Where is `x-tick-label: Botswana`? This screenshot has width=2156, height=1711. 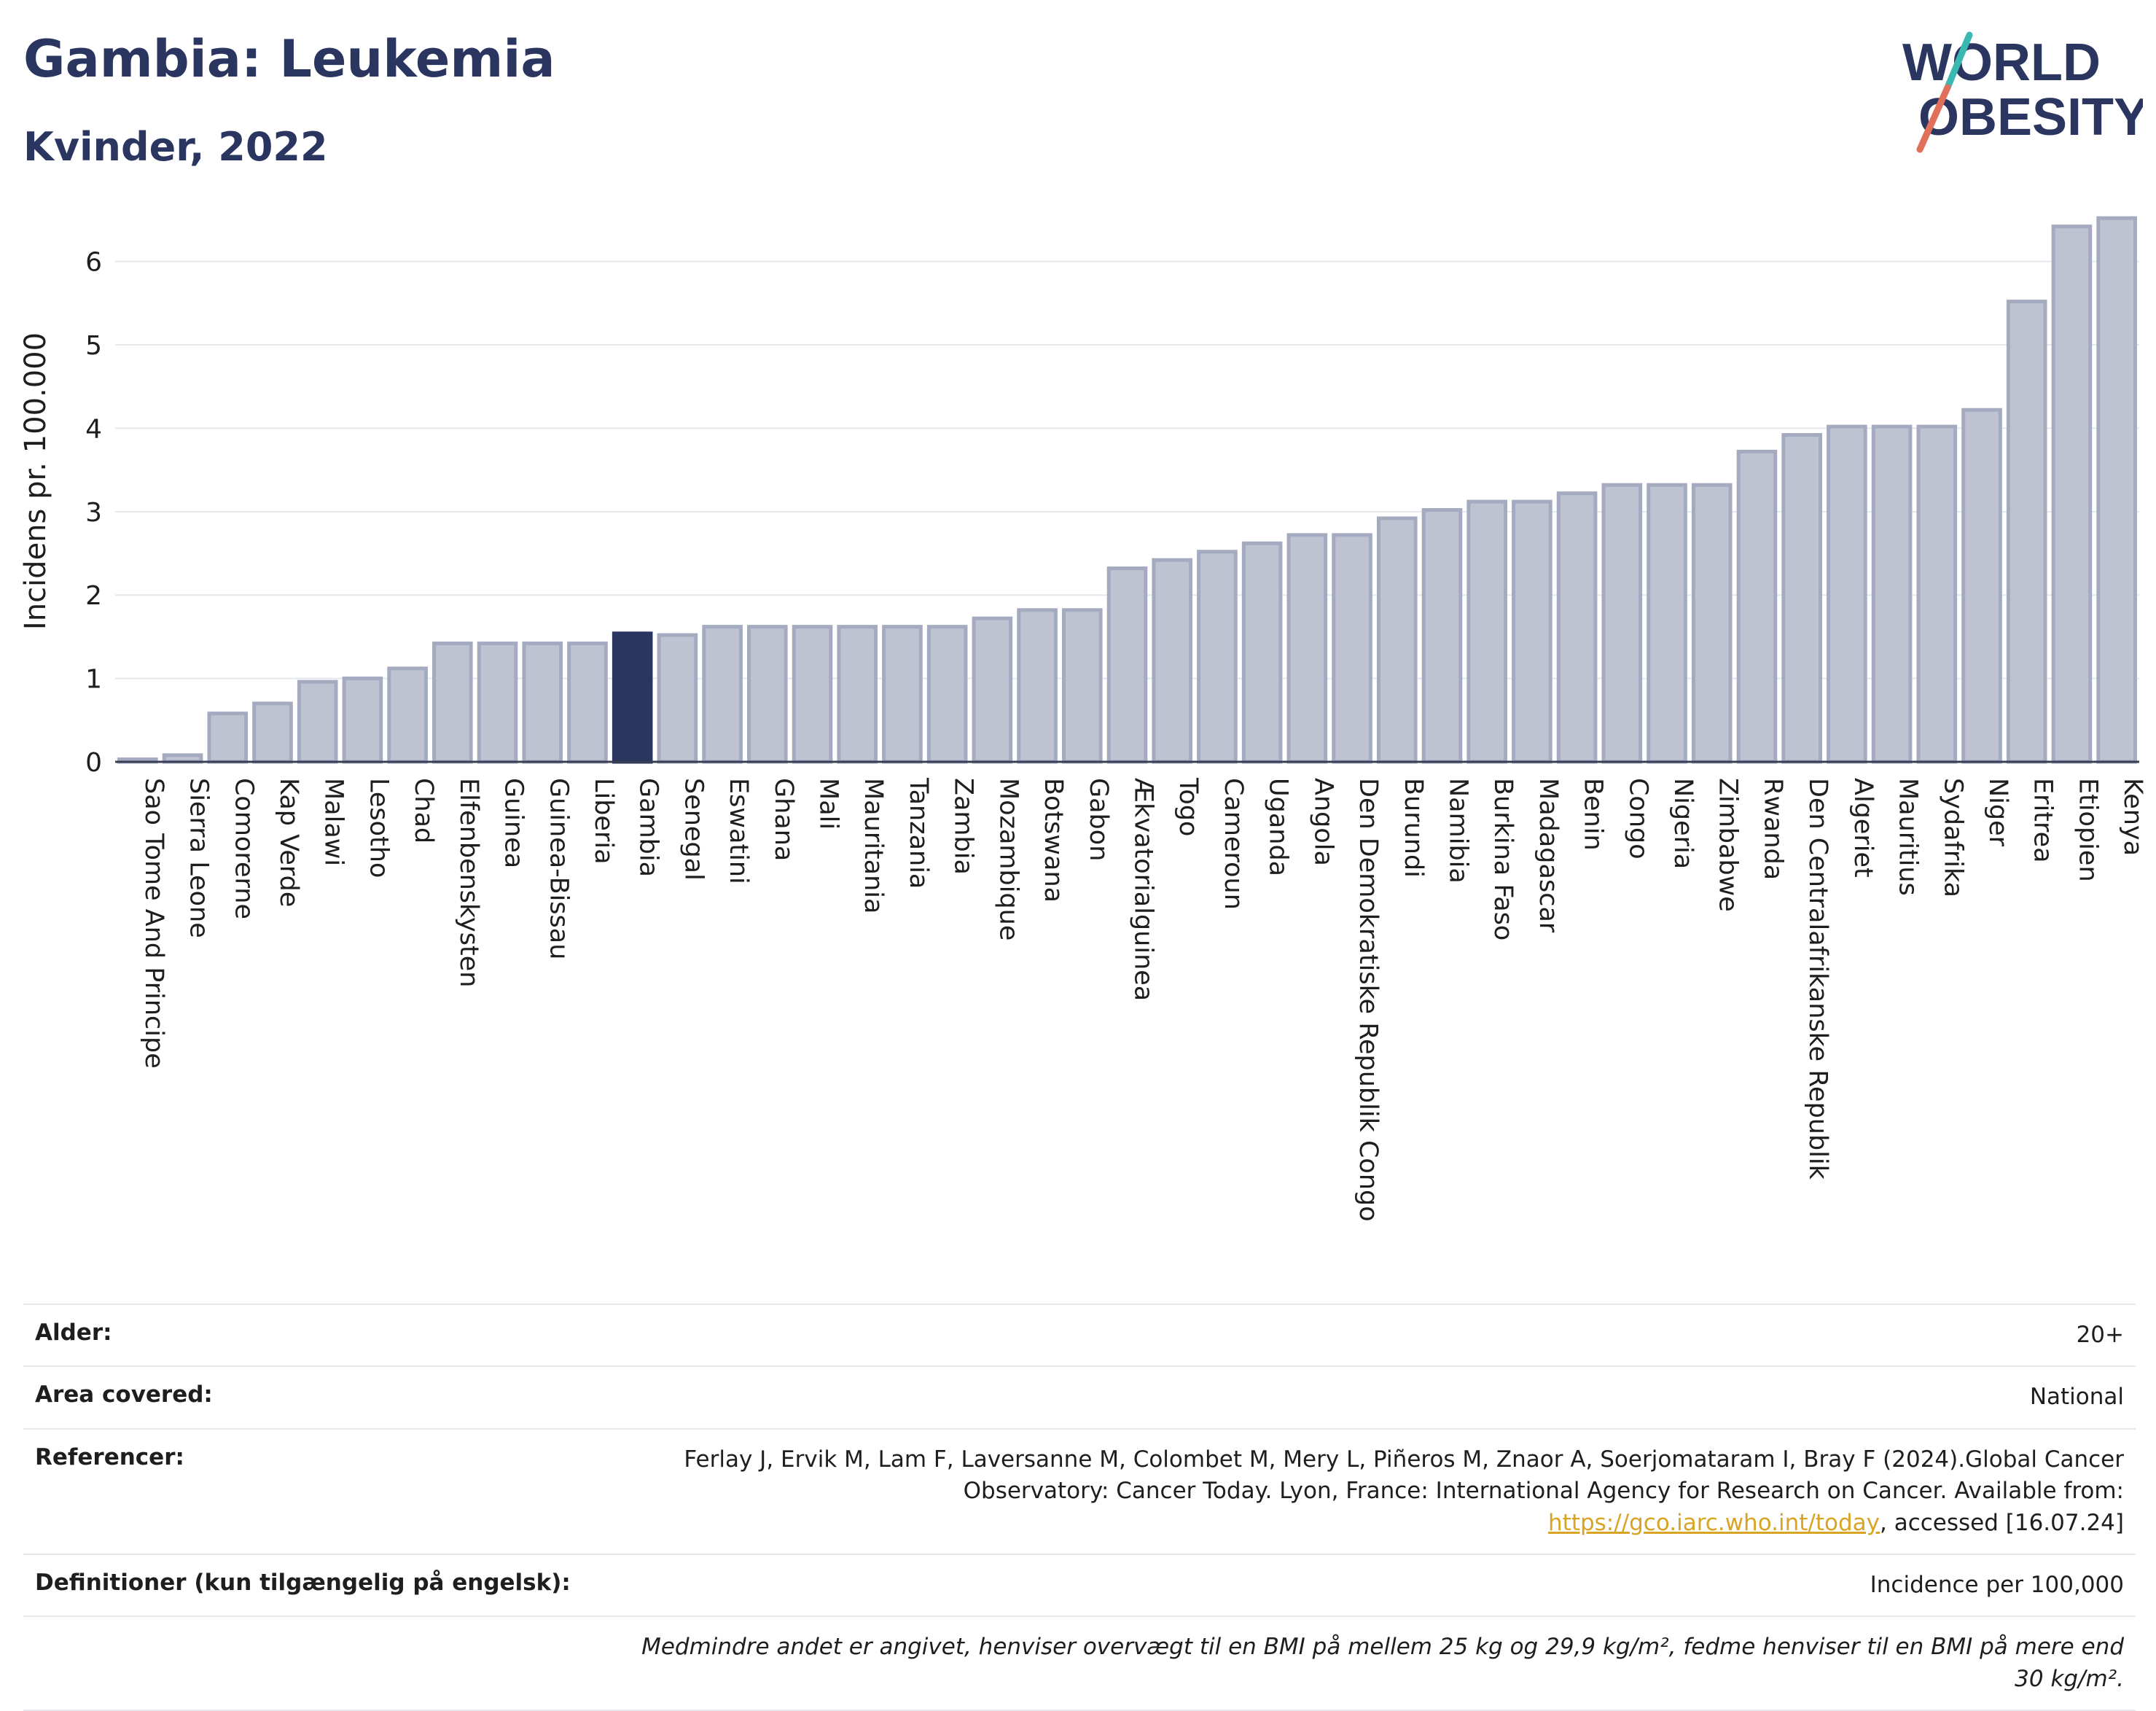 x-tick-label: Botswana is located at coordinates (1053, 841).